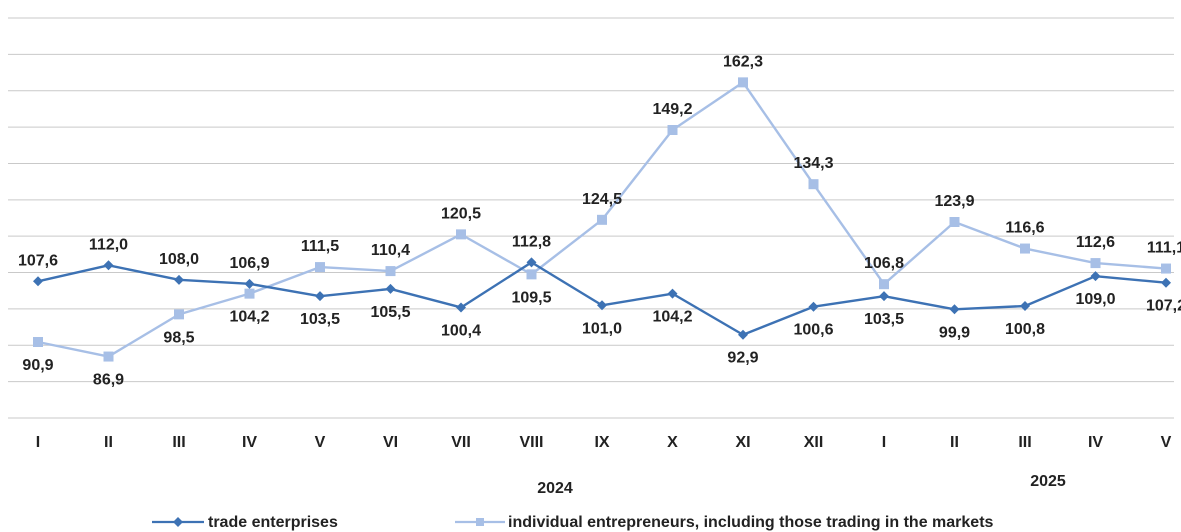  What do you see at coordinates (672, 442) in the screenshot?
I see `x-tick-label: X` at bounding box center [672, 442].